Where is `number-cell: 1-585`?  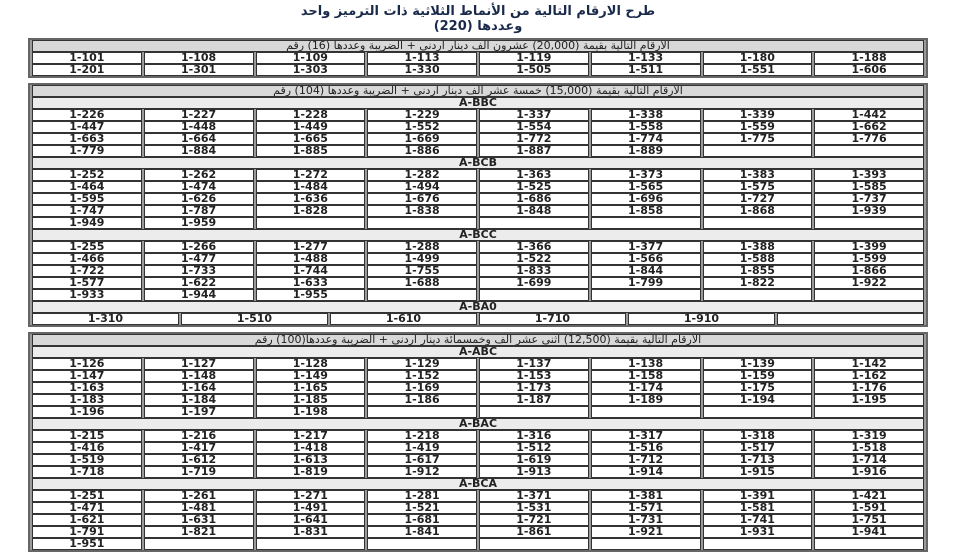
number-cell: 1-585 is located at coordinates (869, 187).